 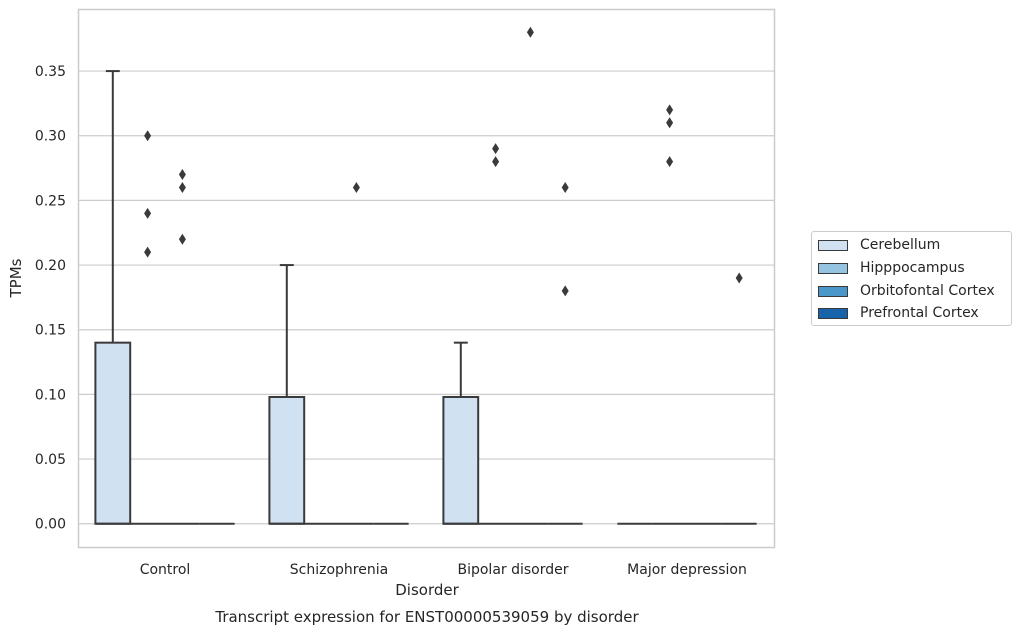 What do you see at coordinates (50, 266) in the screenshot?
I see `y-tick-label: 0.20` at bounding box center [50, 266].